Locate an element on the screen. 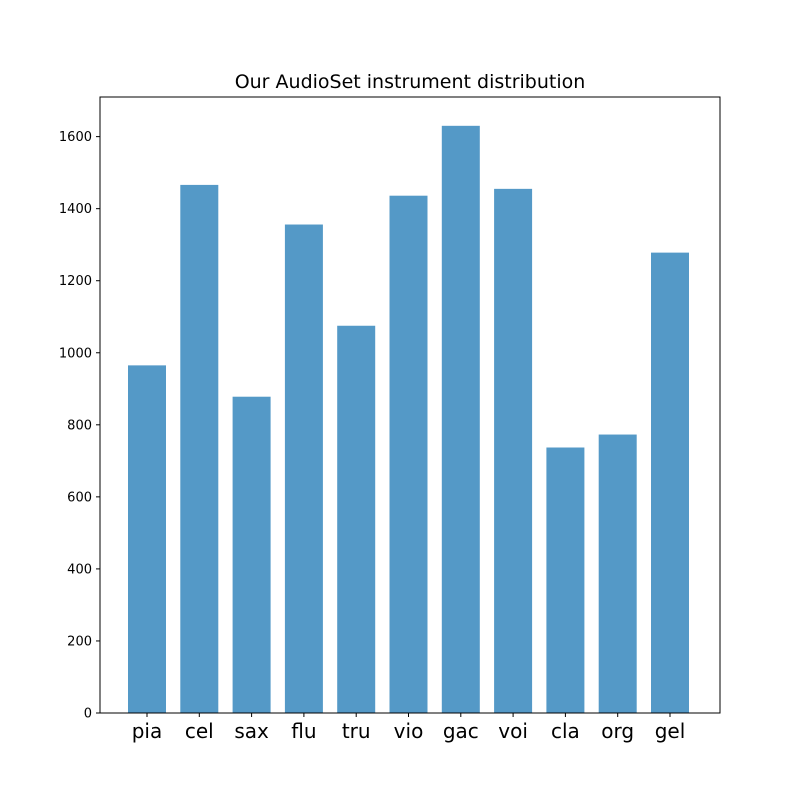  bar-gac is located at coordinates (460, 419).